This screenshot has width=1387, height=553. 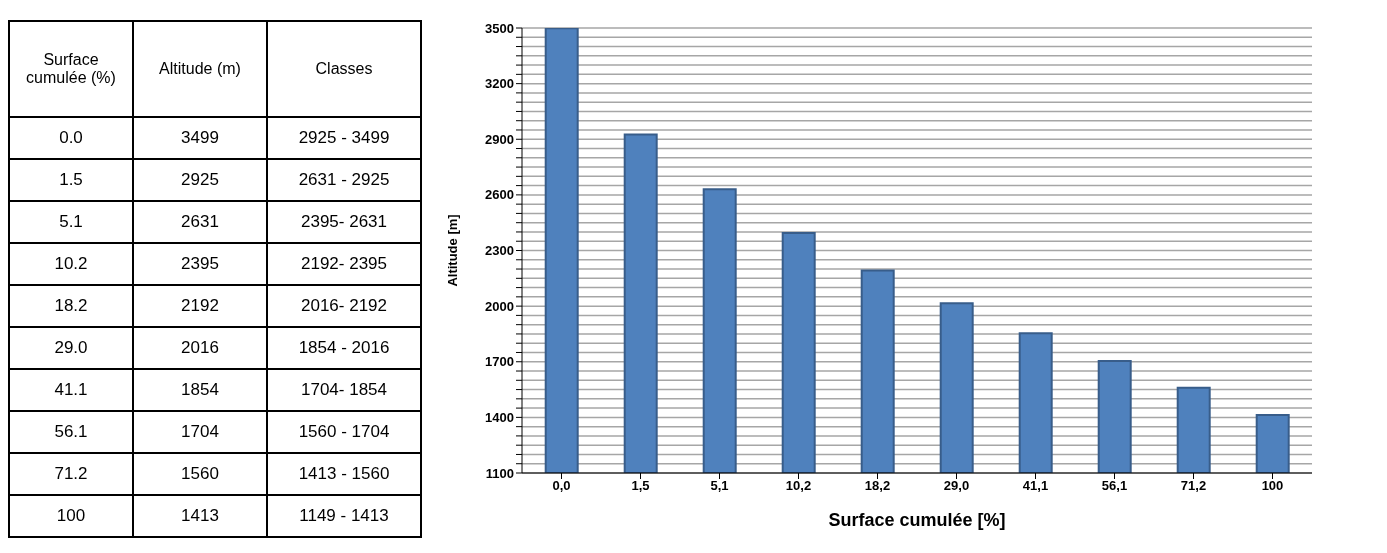 I want to click on text: 1149 - 1413, so click(x=344, y=516).